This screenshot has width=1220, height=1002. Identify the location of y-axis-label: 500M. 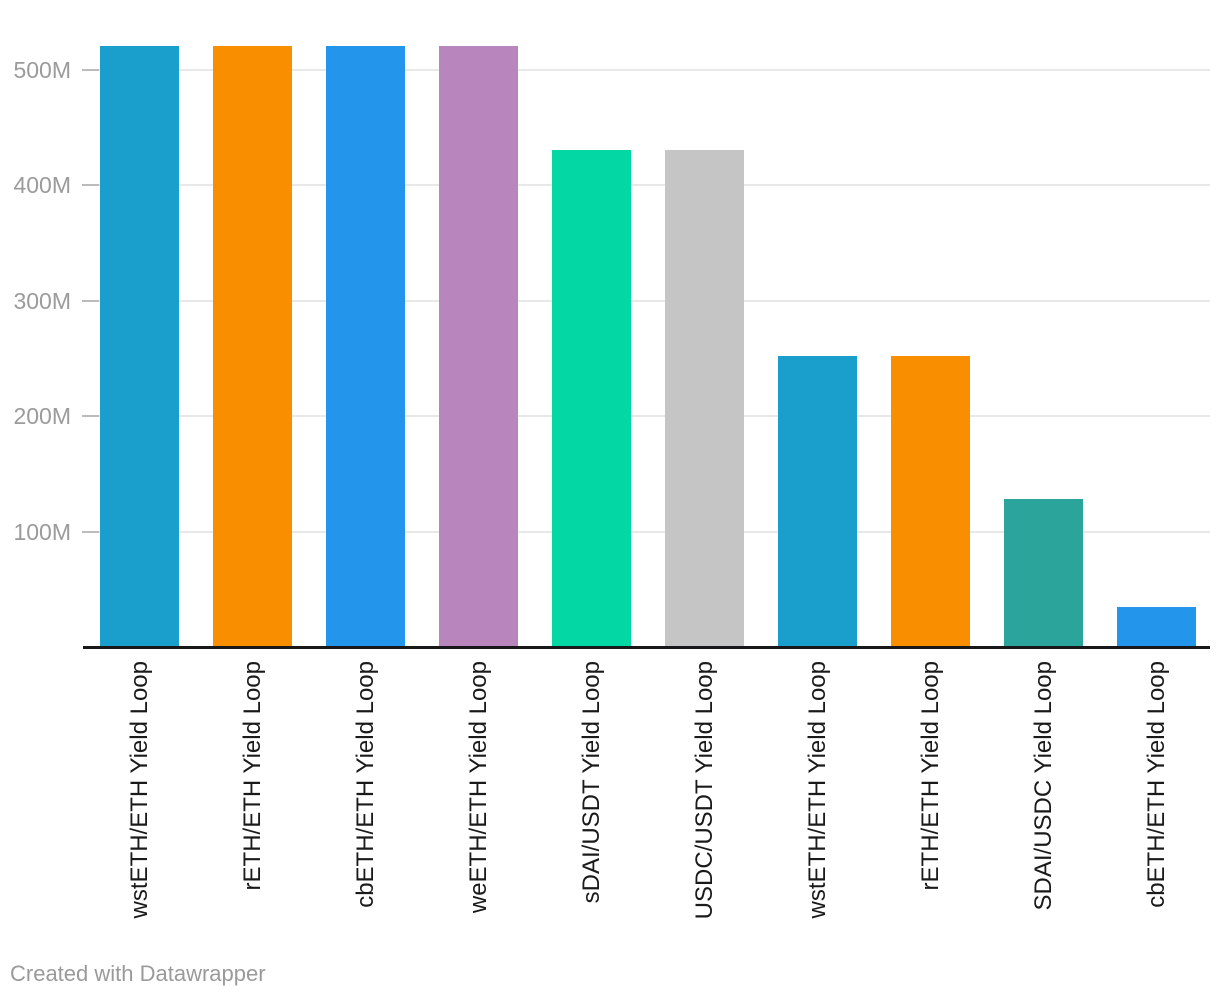
(42, 70).